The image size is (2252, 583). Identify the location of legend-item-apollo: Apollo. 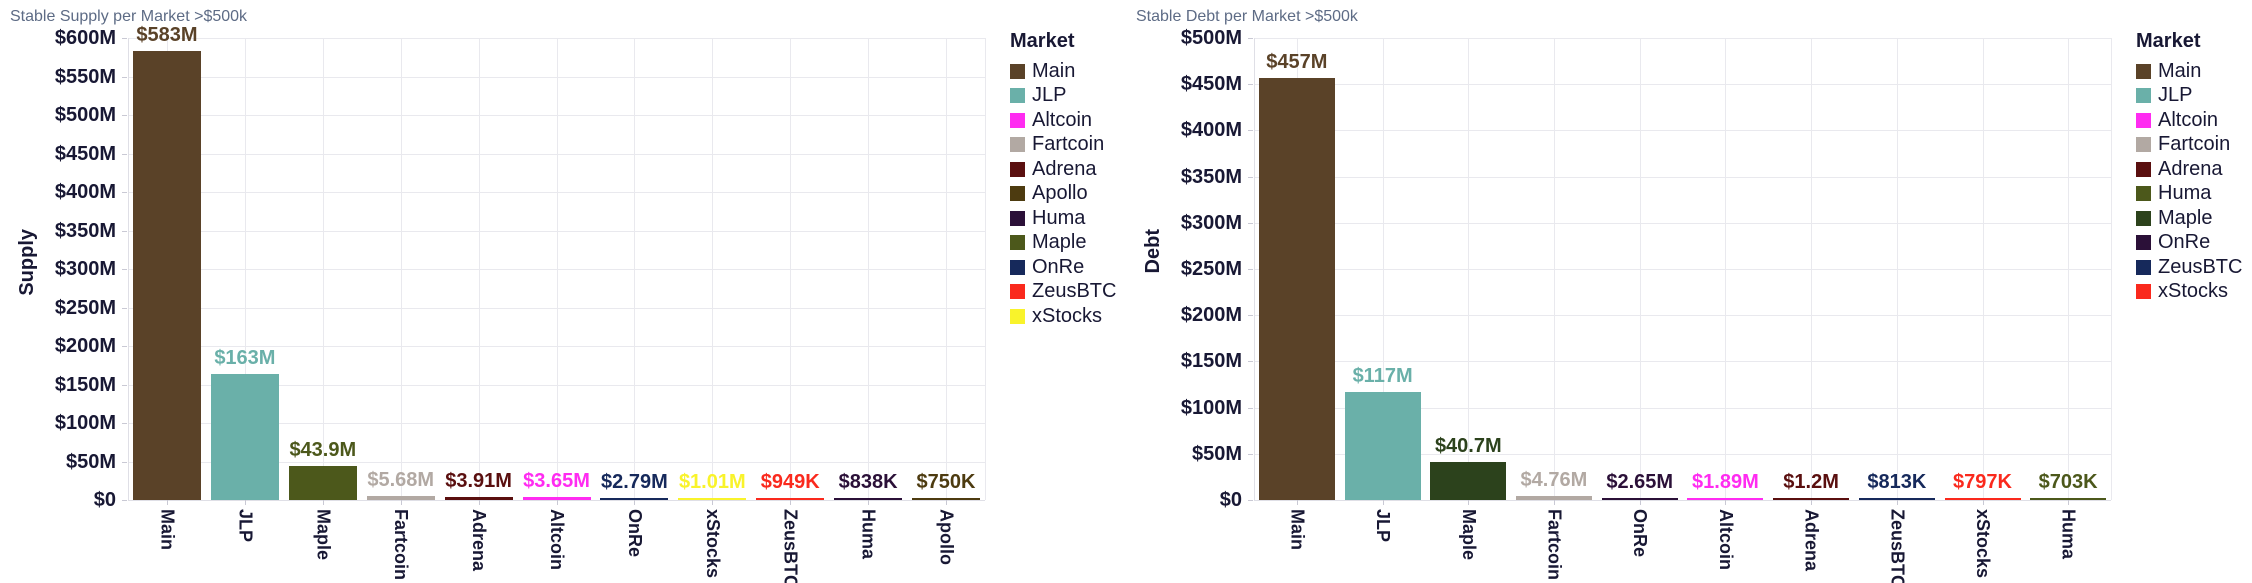
(1063, 194).